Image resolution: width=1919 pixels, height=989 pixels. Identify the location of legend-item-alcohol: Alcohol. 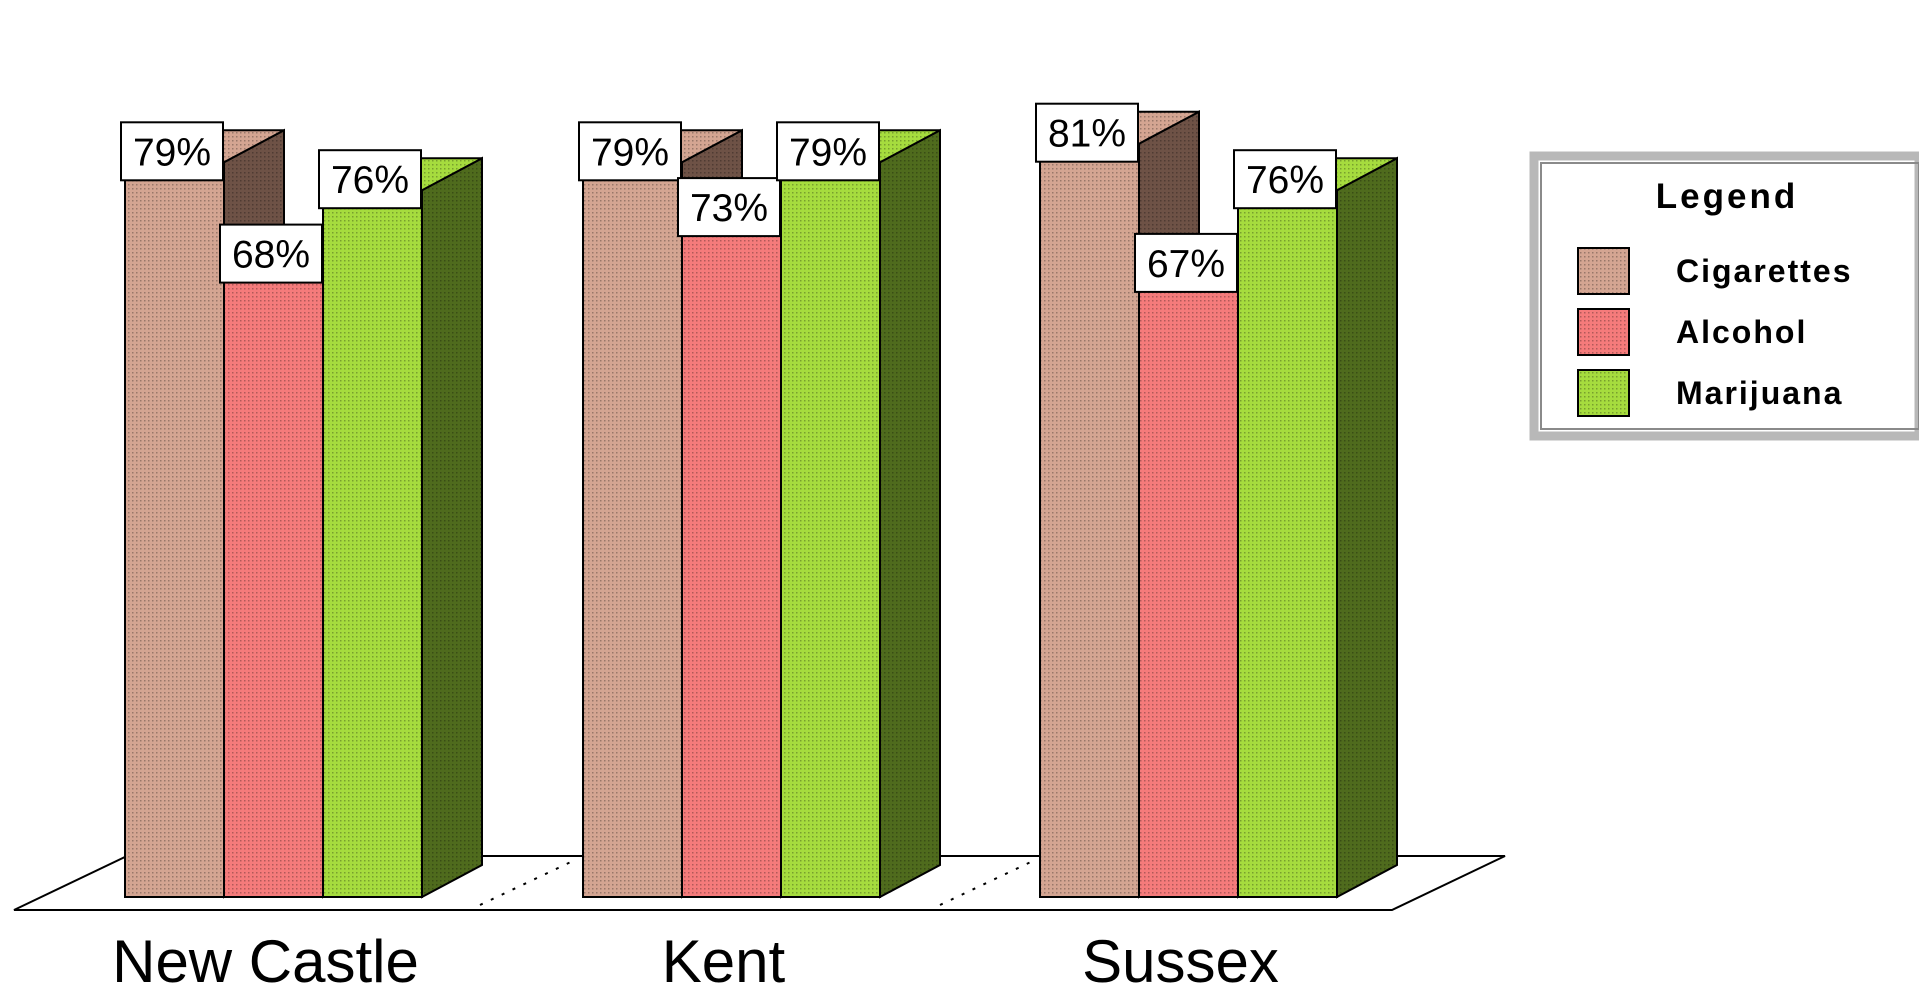
(1692, 332).